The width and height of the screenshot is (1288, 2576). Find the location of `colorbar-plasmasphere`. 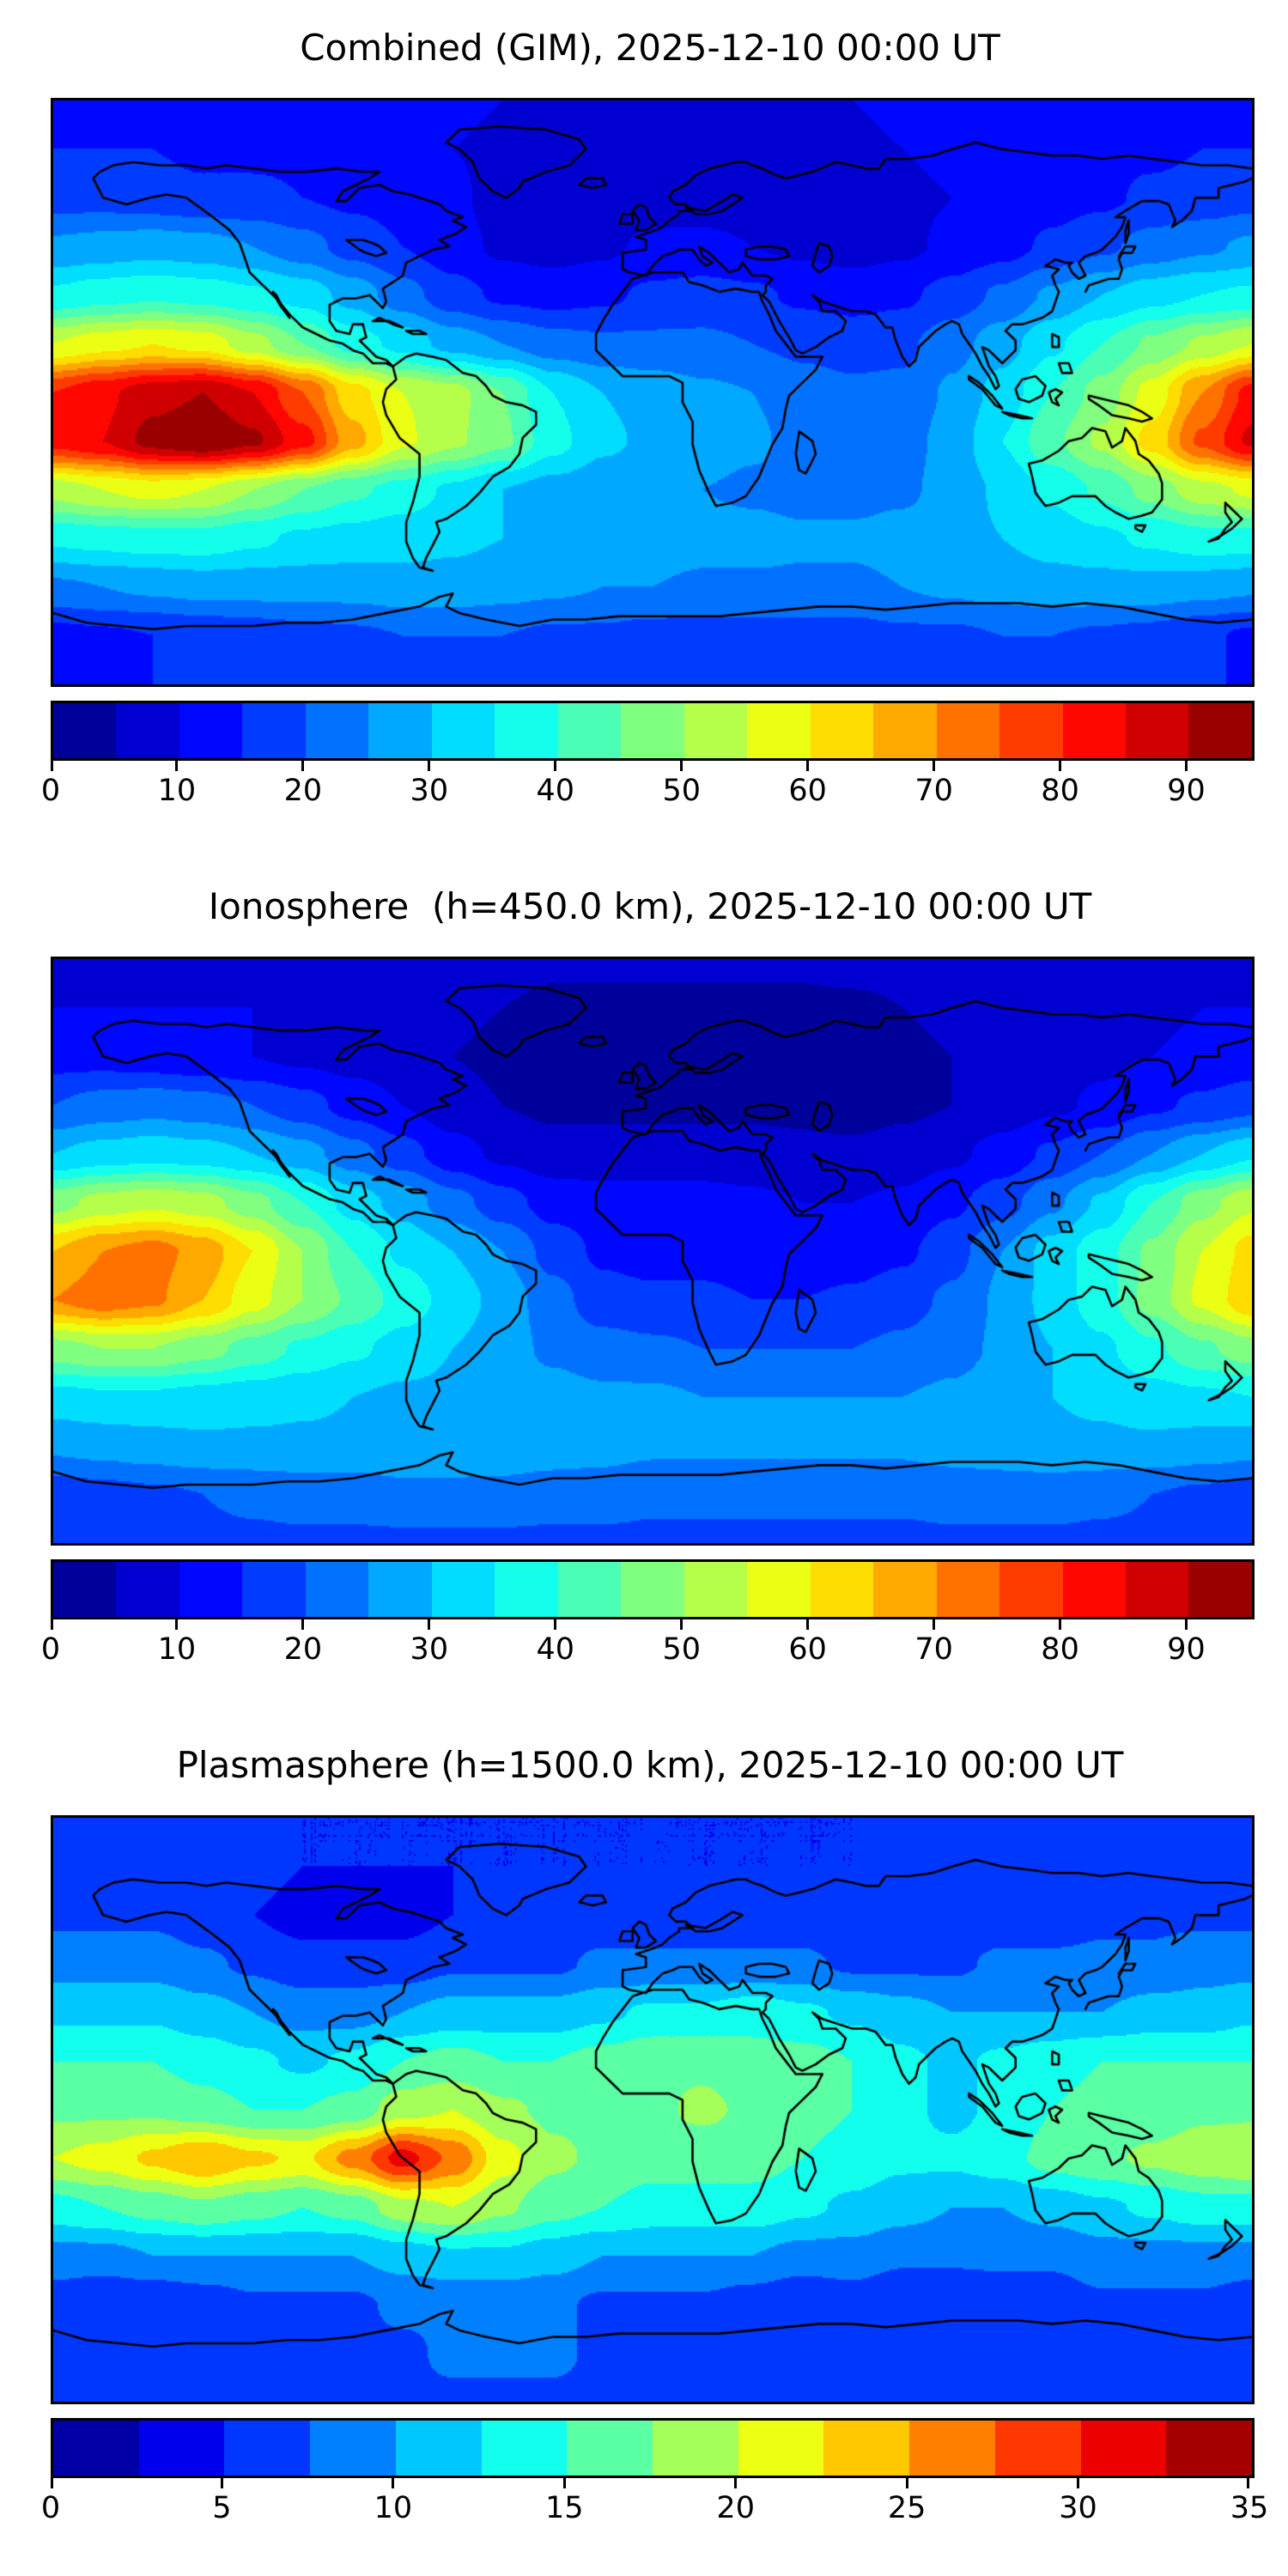

colorbar-plasmasphere is located at coordinates (653, 2448).